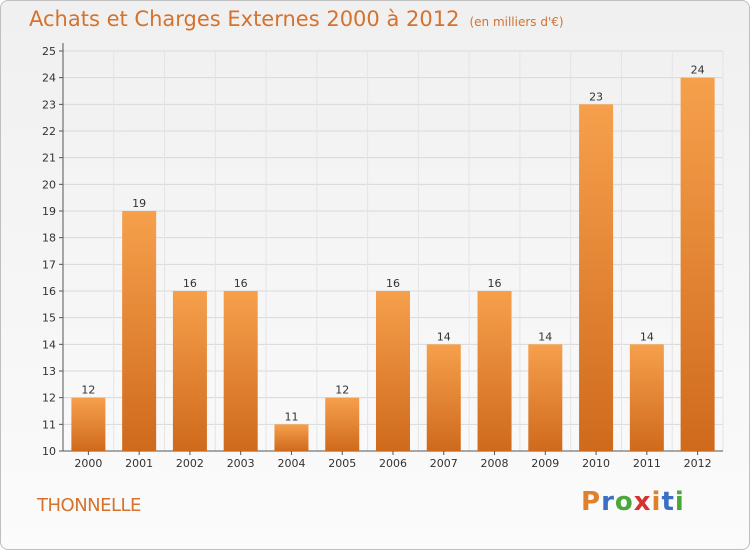 Image resolution: width=750 pixels, height=550 pixels. Describe the element at coordinates (698, 463) in the screenshot. I see `x-tick-label: 2012` at that location.